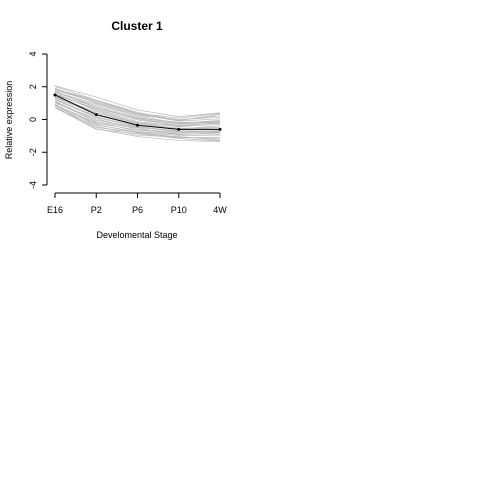 This screenshot has height=504, width=504. Describe the element at coordinates (137, 26) in the screenshot. I see `chart-title: Cluster 1` at that location.